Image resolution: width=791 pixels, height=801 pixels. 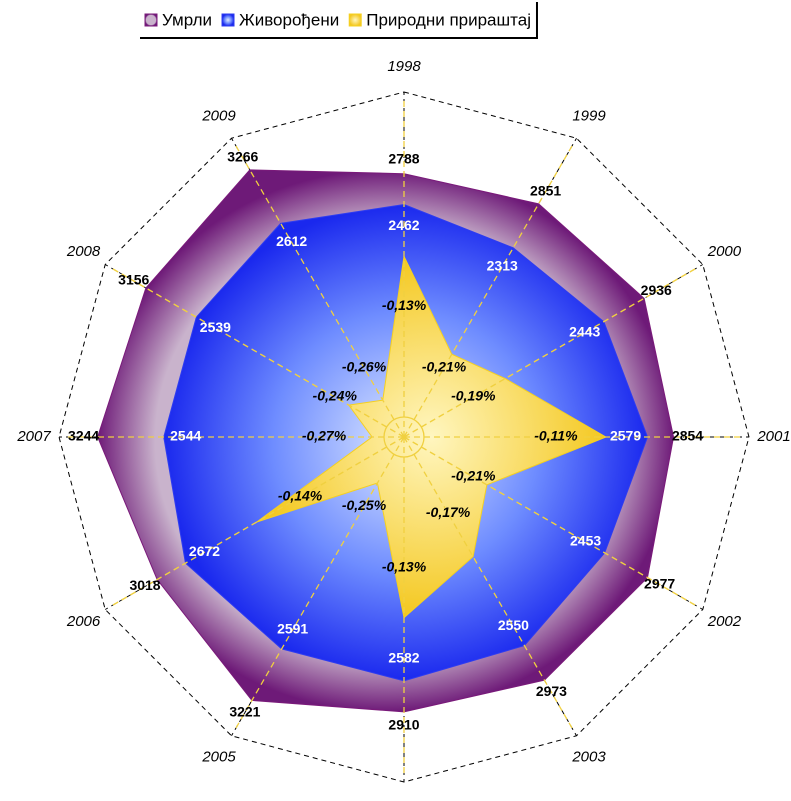 I want to click on data-label: 2788, so click(x=403, y=158).